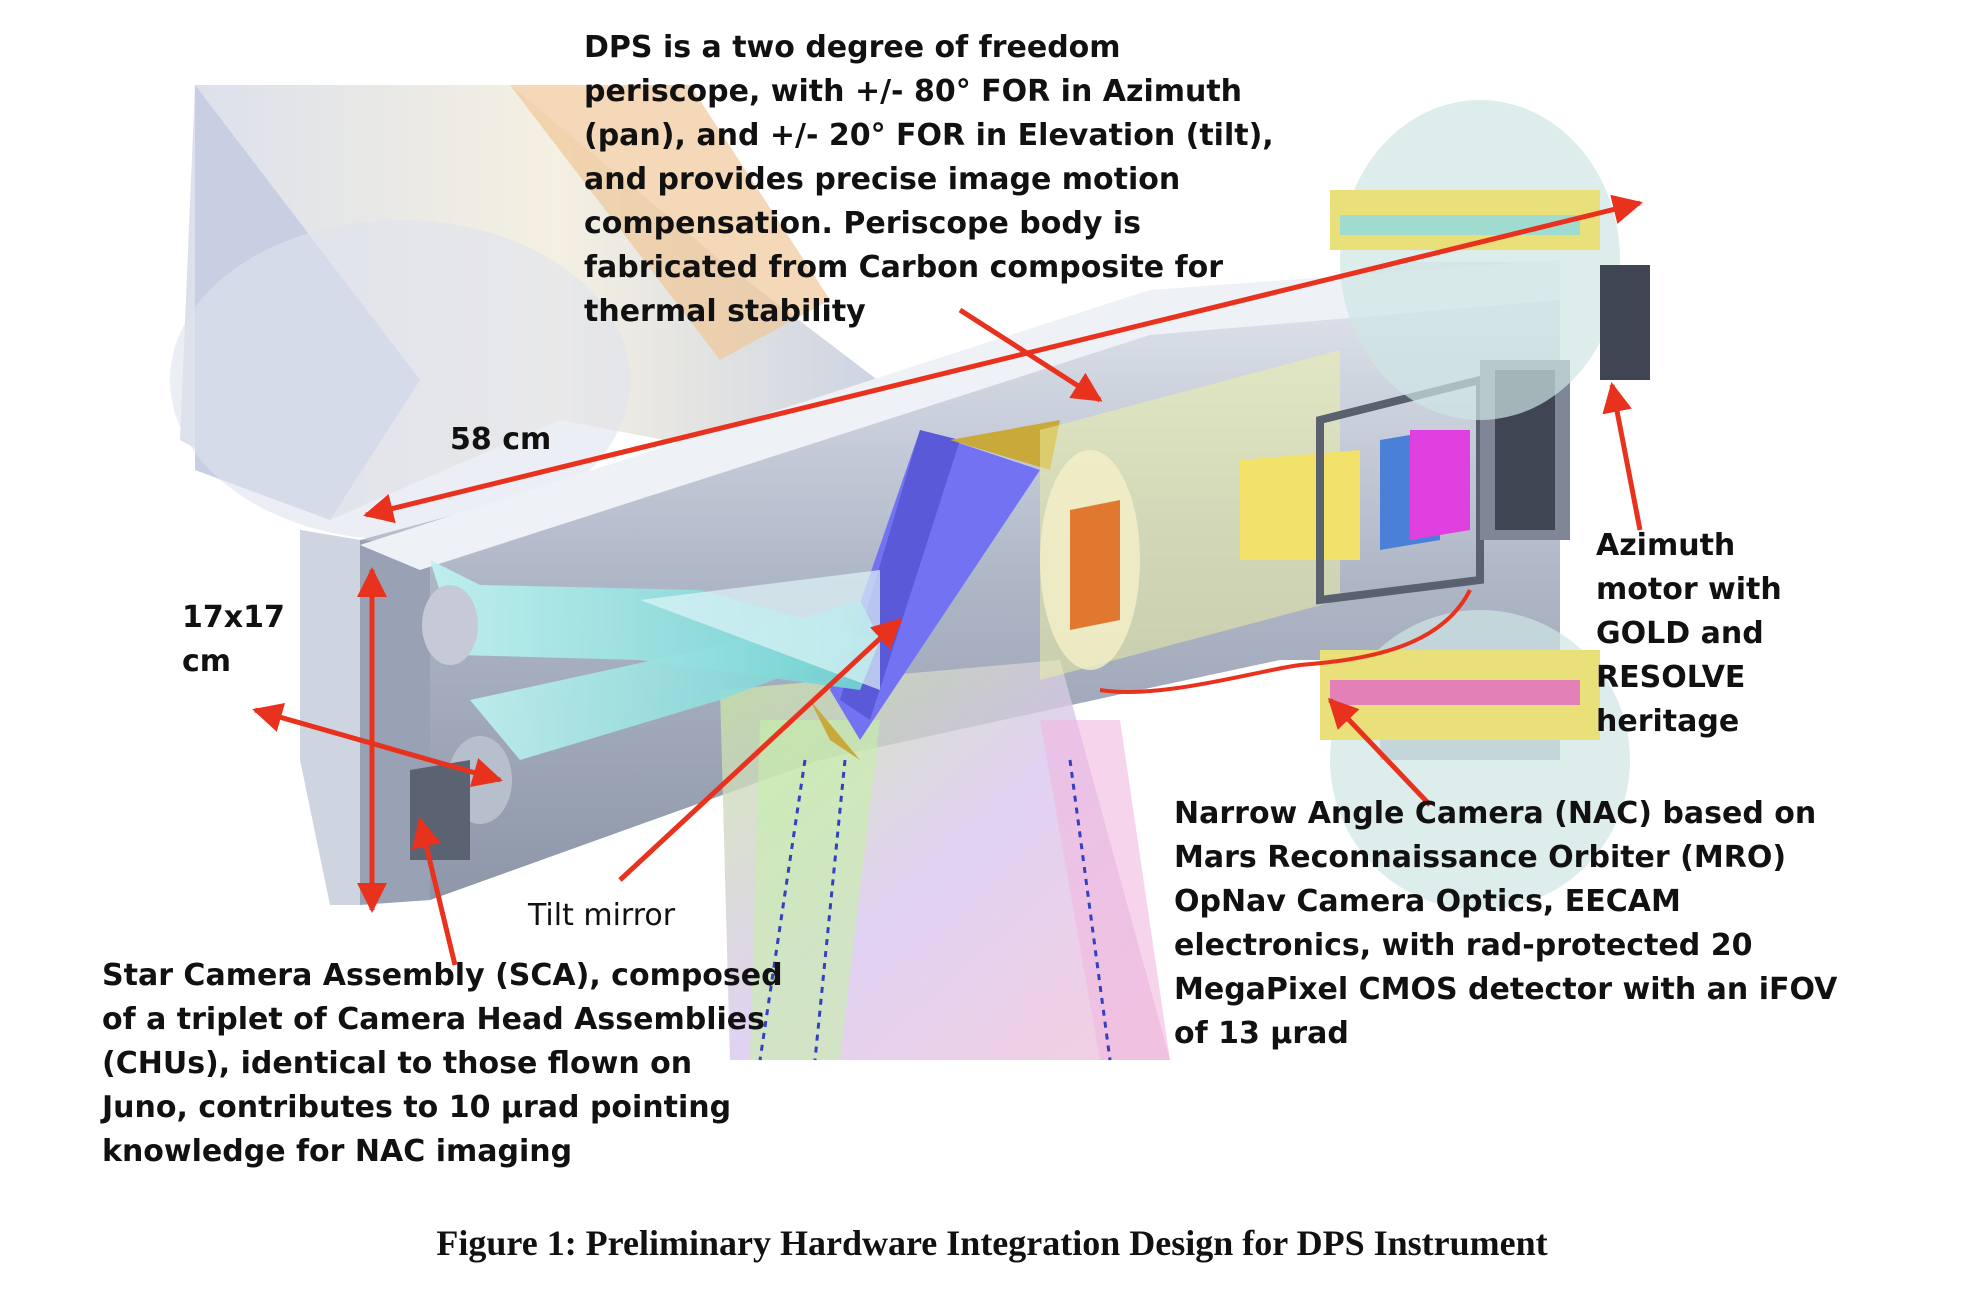 The width and height of the screenshot is (1984, 1308). What do you see at coordinates (945, 860) in the screenshot?
I see `downward-beam` at bounding box center [945, 860].